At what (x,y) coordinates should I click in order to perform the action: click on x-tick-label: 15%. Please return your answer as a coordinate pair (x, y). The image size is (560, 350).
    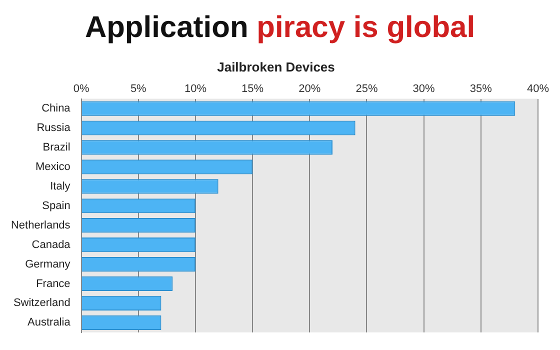
    Looking at the image, I should click on (253, 89).